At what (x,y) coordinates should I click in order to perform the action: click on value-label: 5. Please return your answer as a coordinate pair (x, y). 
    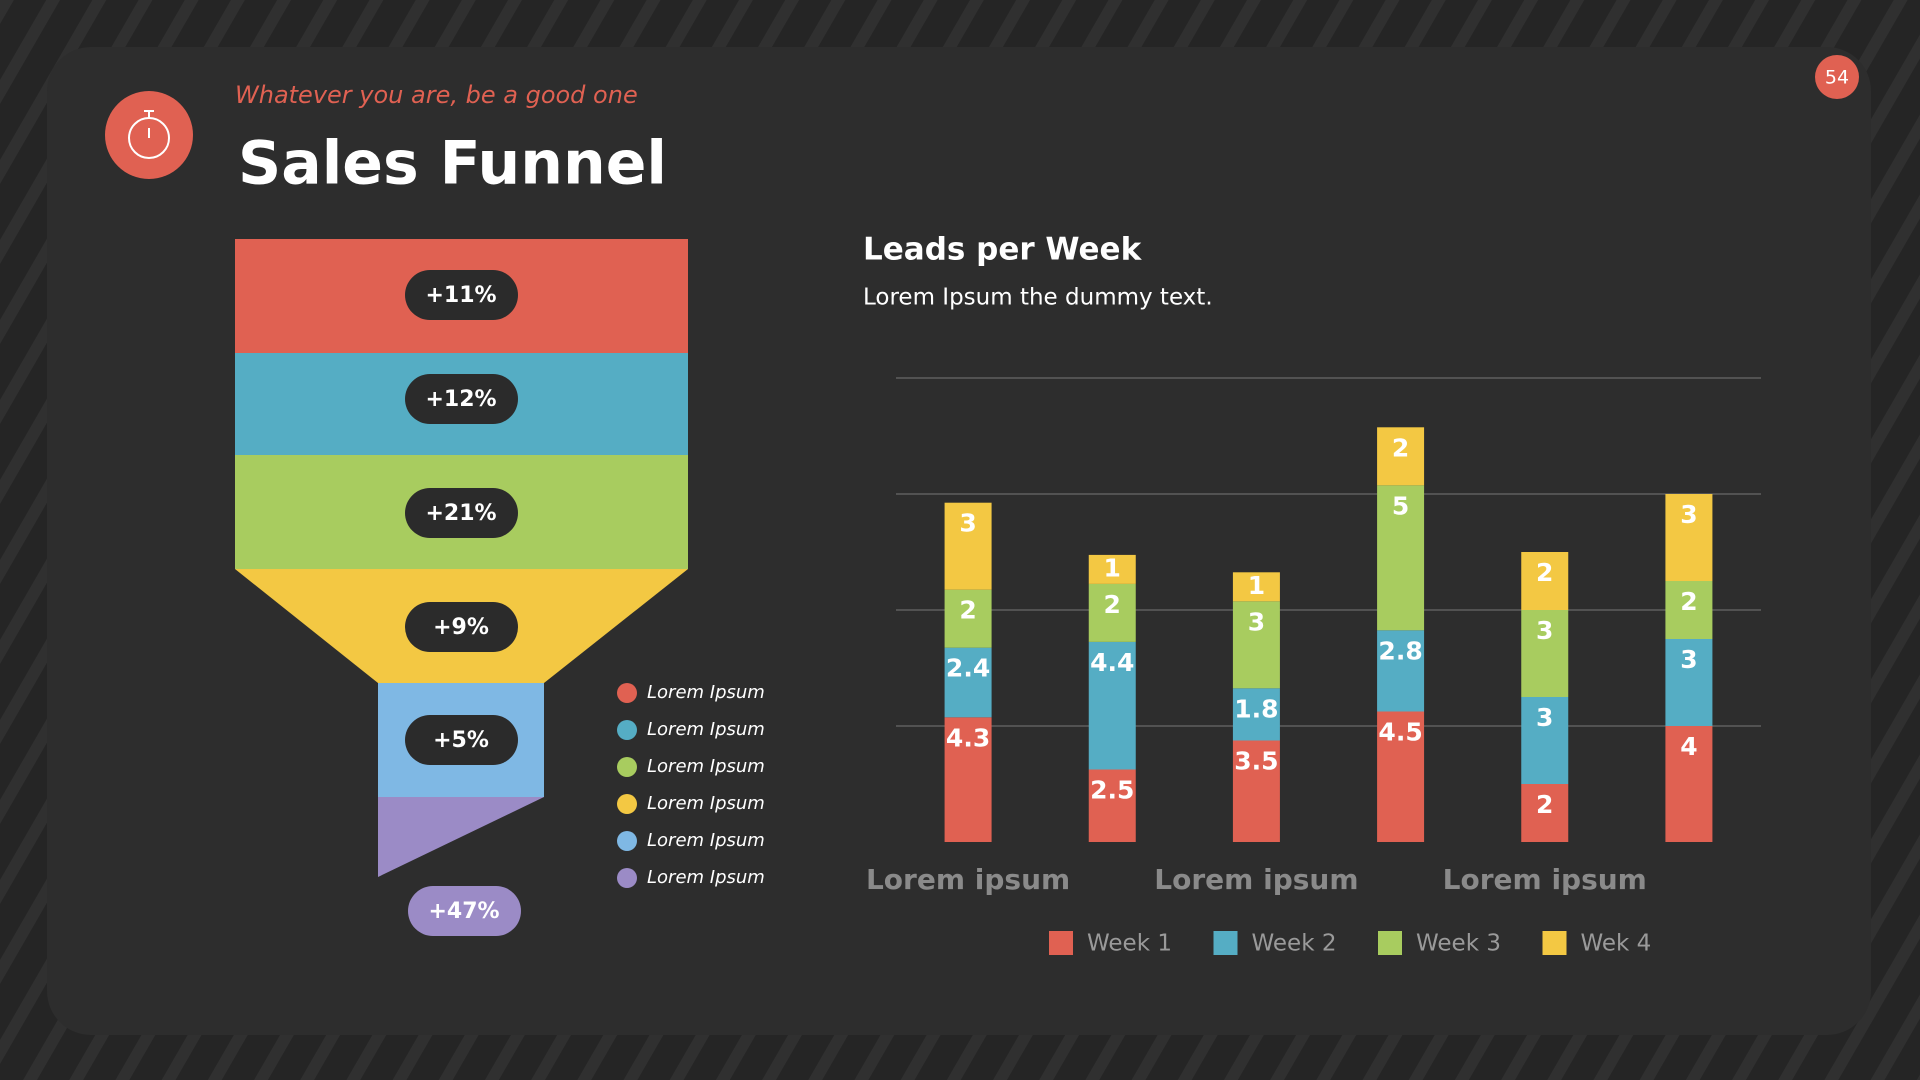
    Looking at the image, I should click on (1400, 505).